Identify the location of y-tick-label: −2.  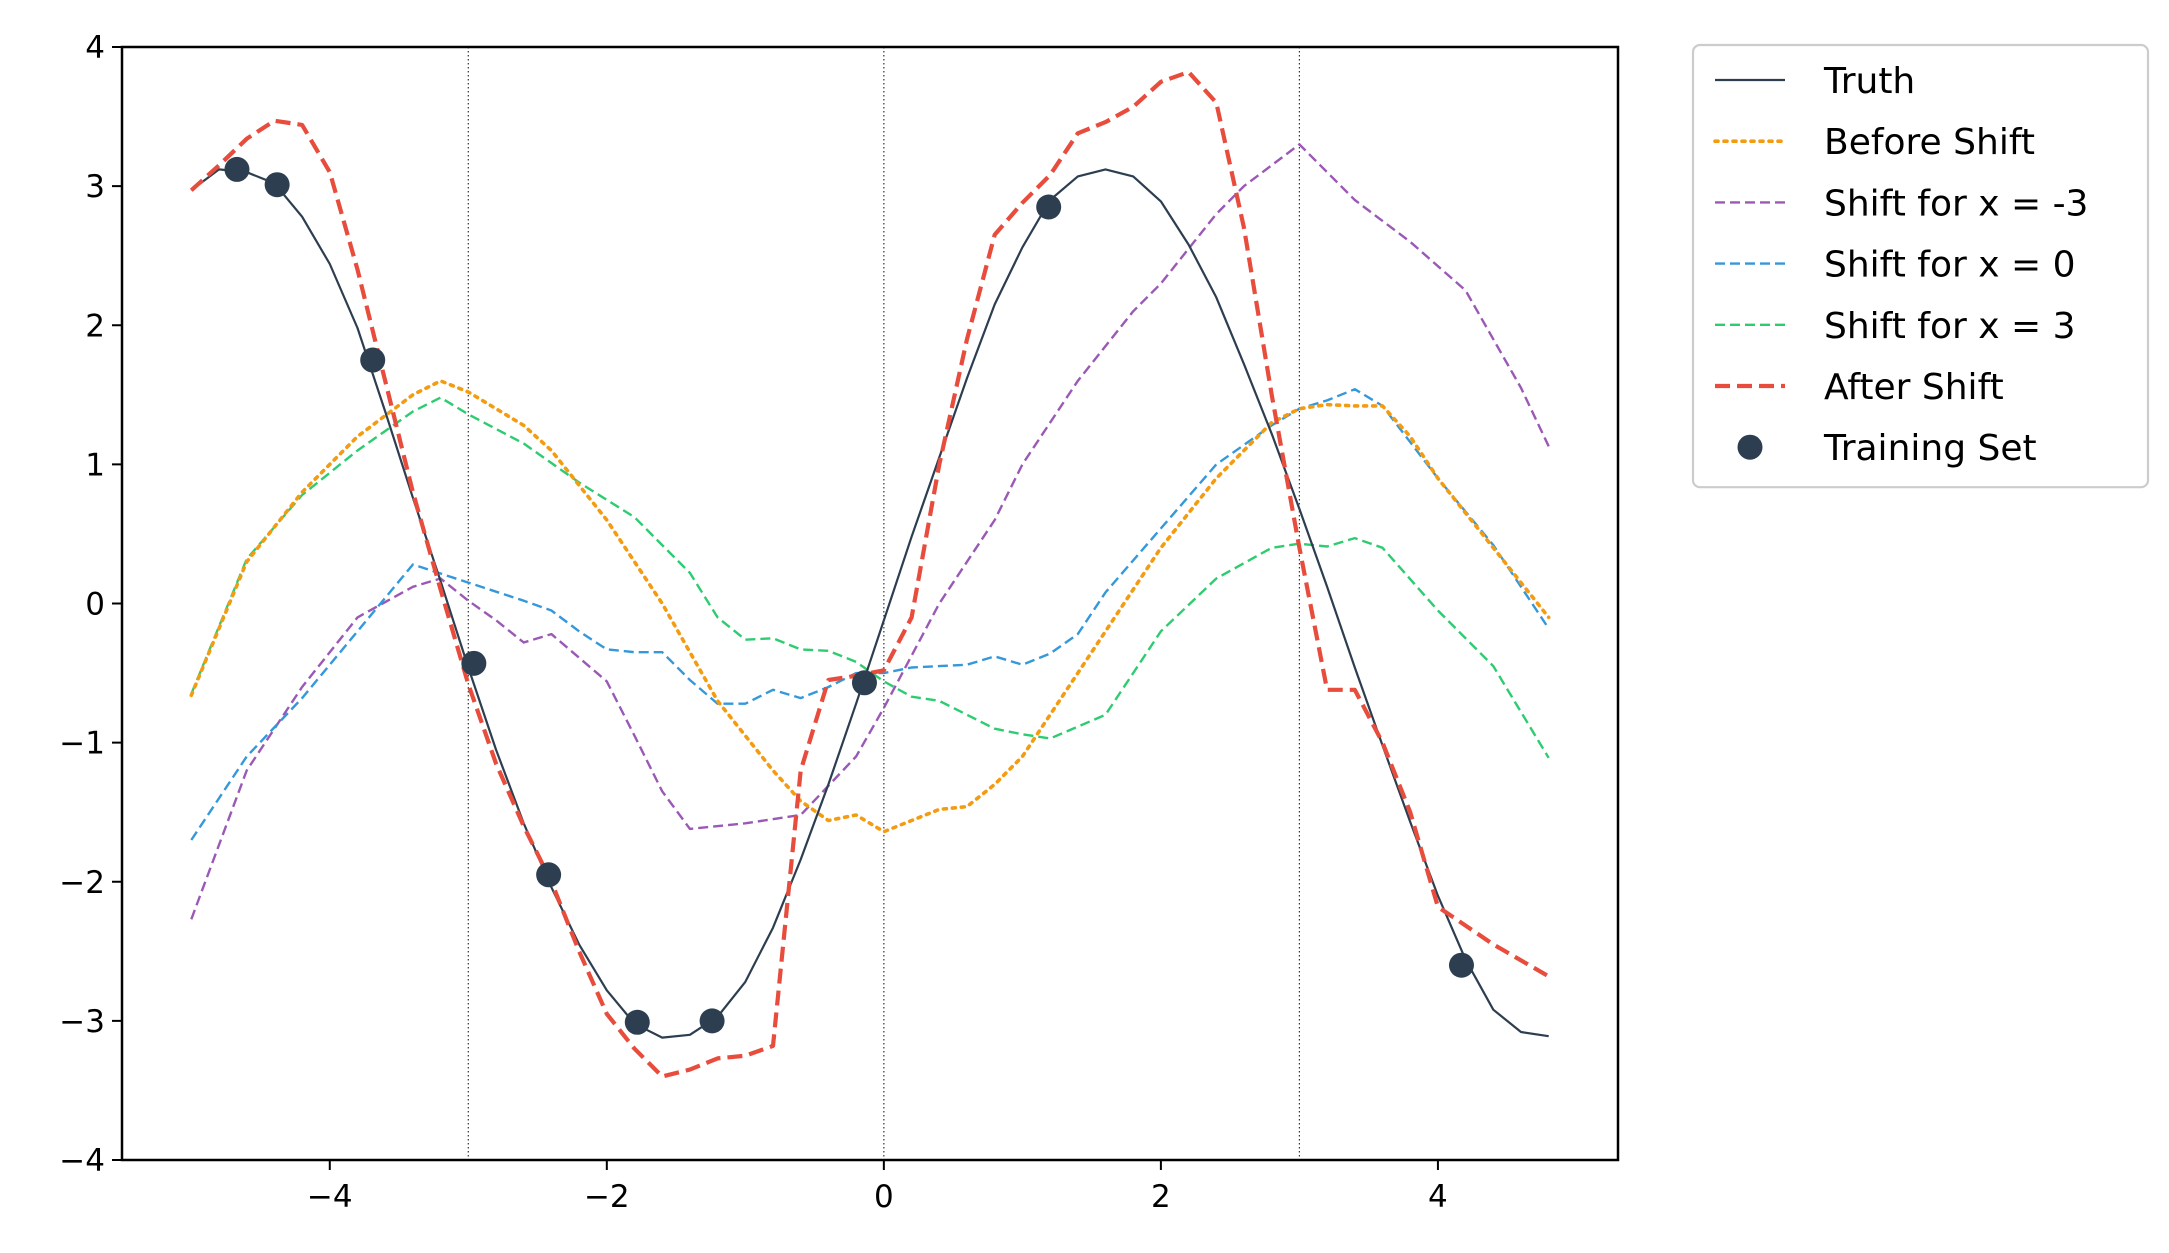
(82, 883).